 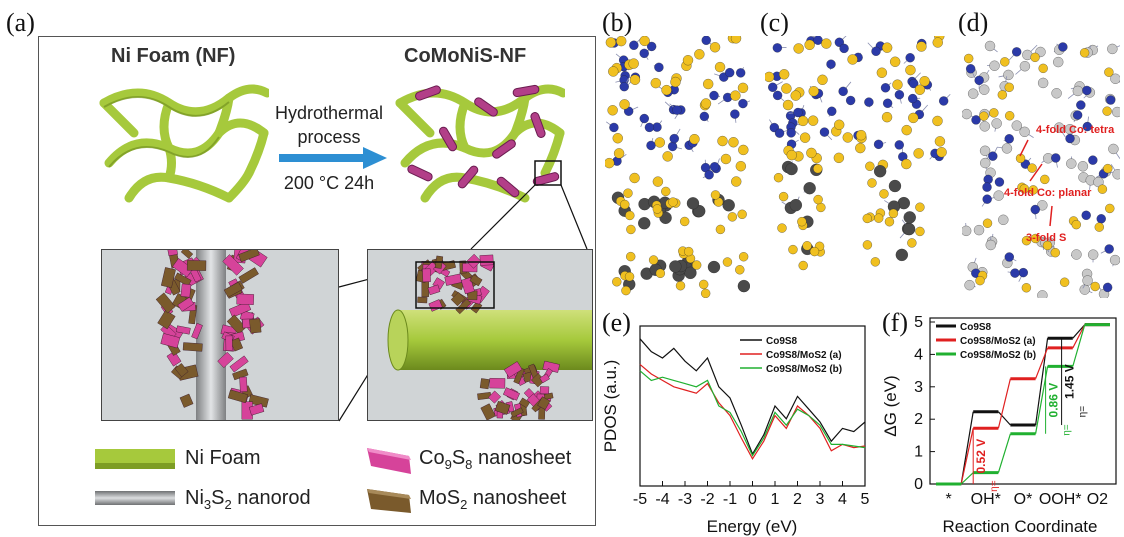 I want to click on energy-ytick-label: 0, so click(x=918, y=484).